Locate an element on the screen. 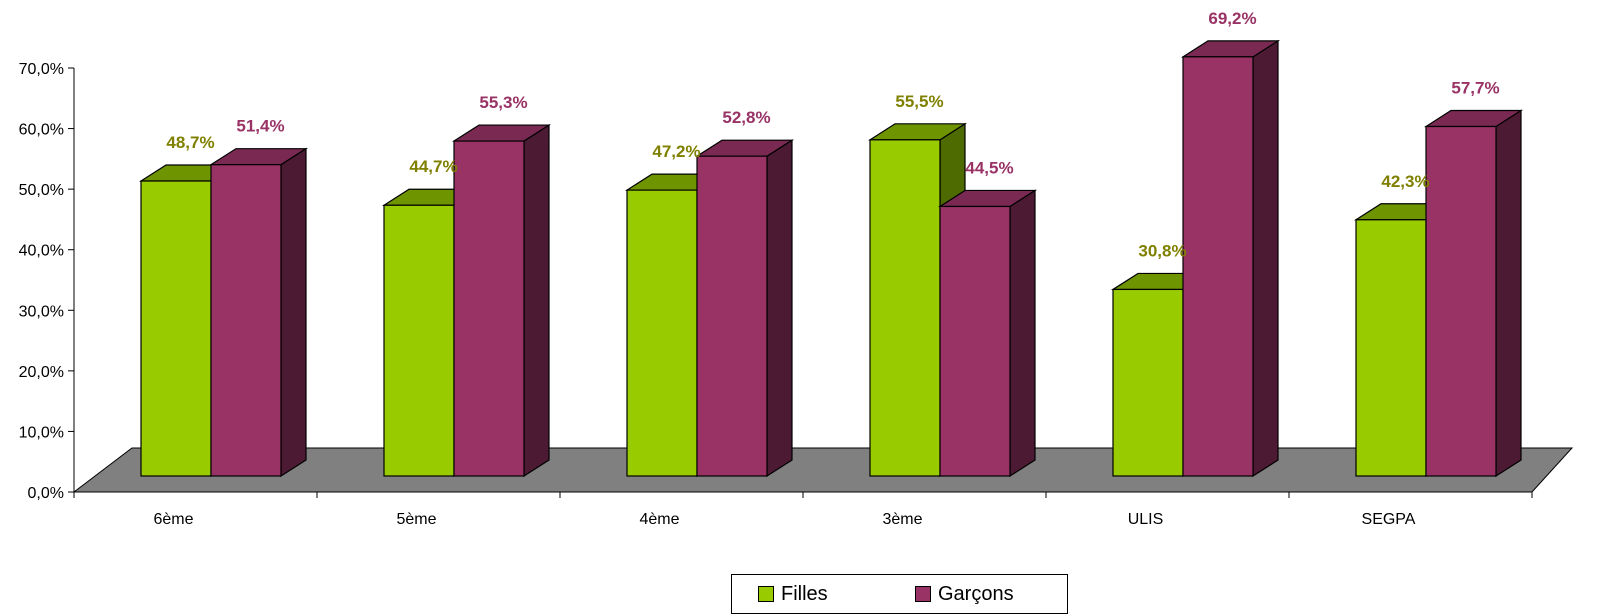 This screenshot has height=614, width=1617. data-label: 47,2% is located at coordinates (676, 151).